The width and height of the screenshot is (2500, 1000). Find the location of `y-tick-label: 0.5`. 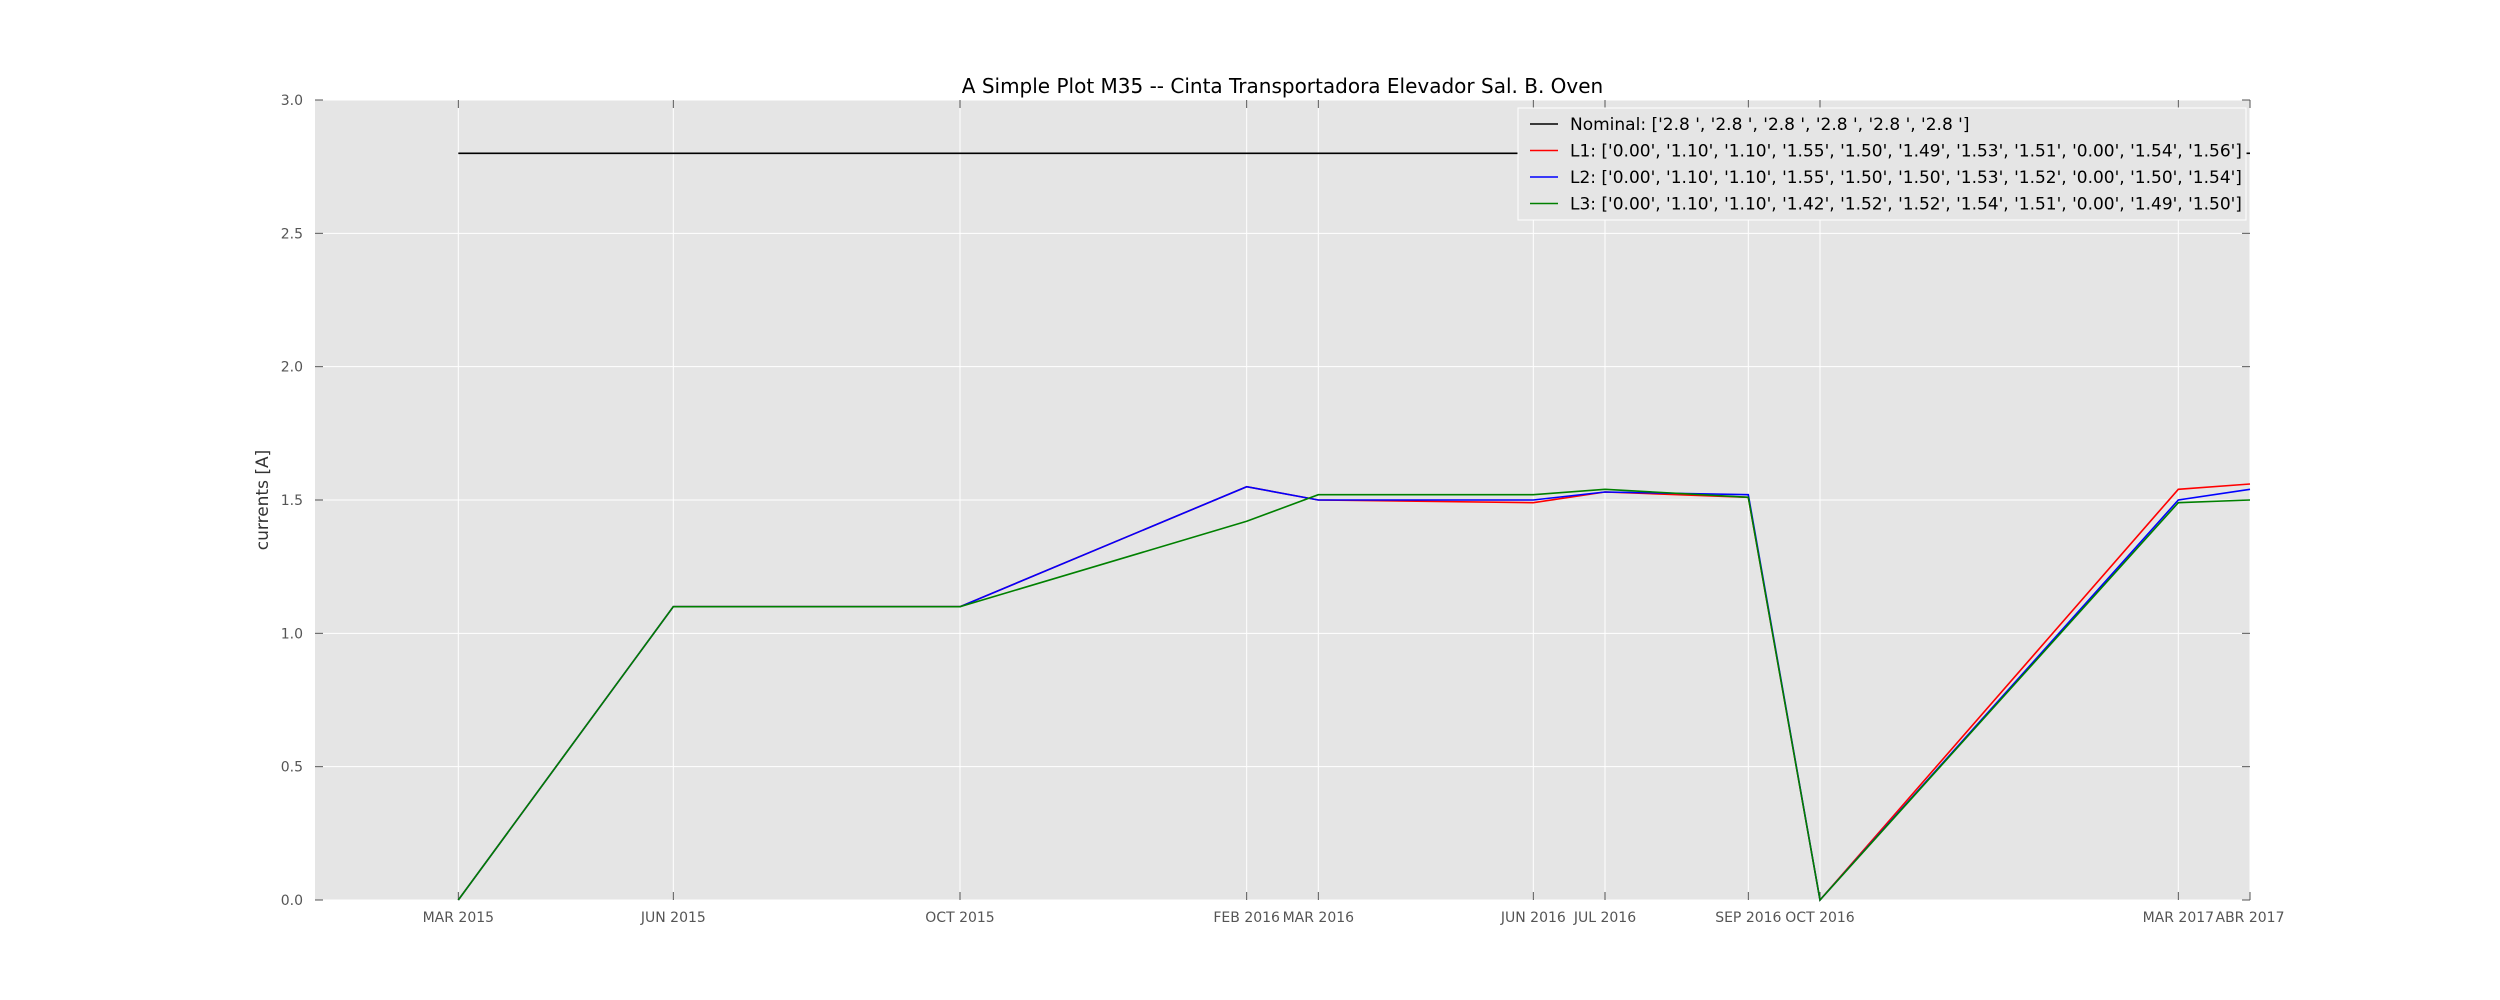

y-tick-label: 0.5 is located at coordinates (292, 768).